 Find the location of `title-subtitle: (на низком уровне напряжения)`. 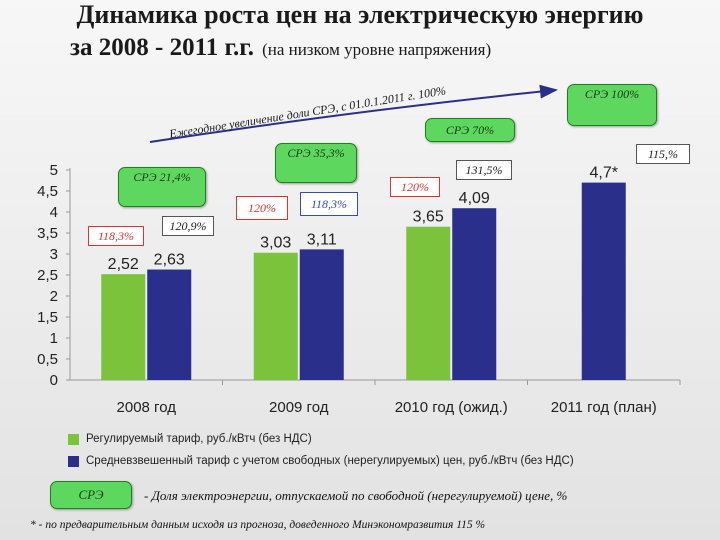

title-subtitle: (на низком уровне напряжения) is located at coordinates (377, 49).